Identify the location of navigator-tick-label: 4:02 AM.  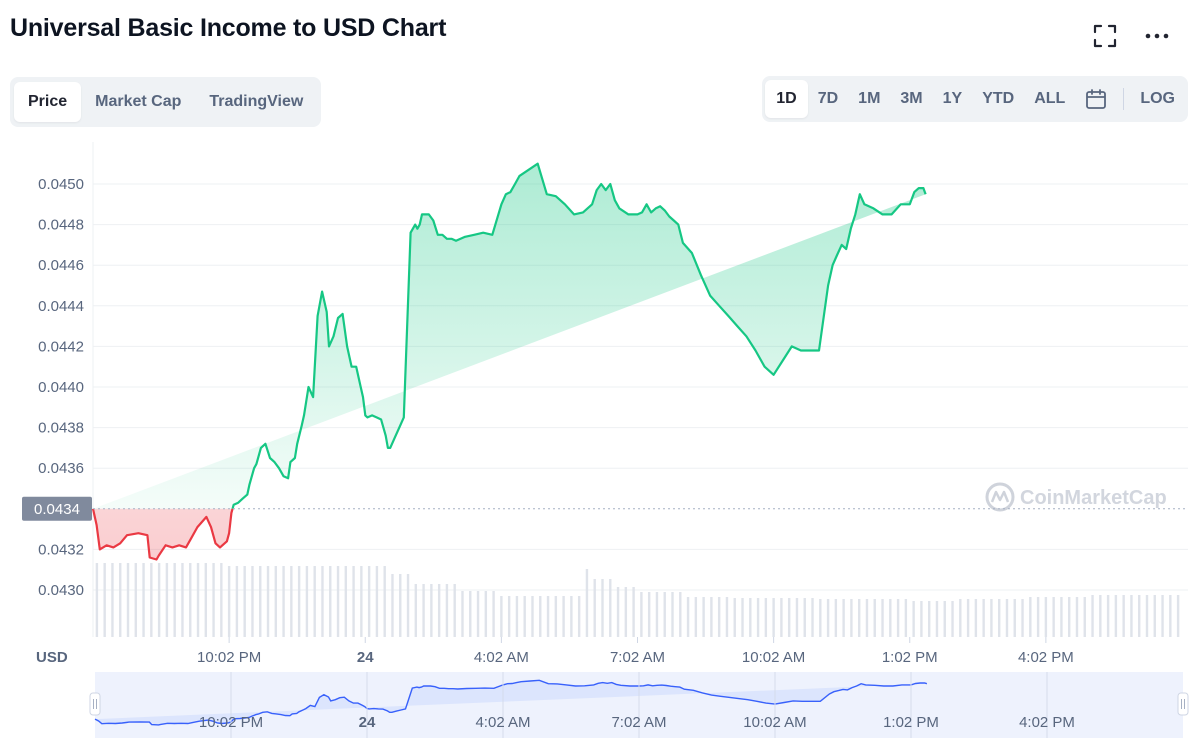
(502, 722).